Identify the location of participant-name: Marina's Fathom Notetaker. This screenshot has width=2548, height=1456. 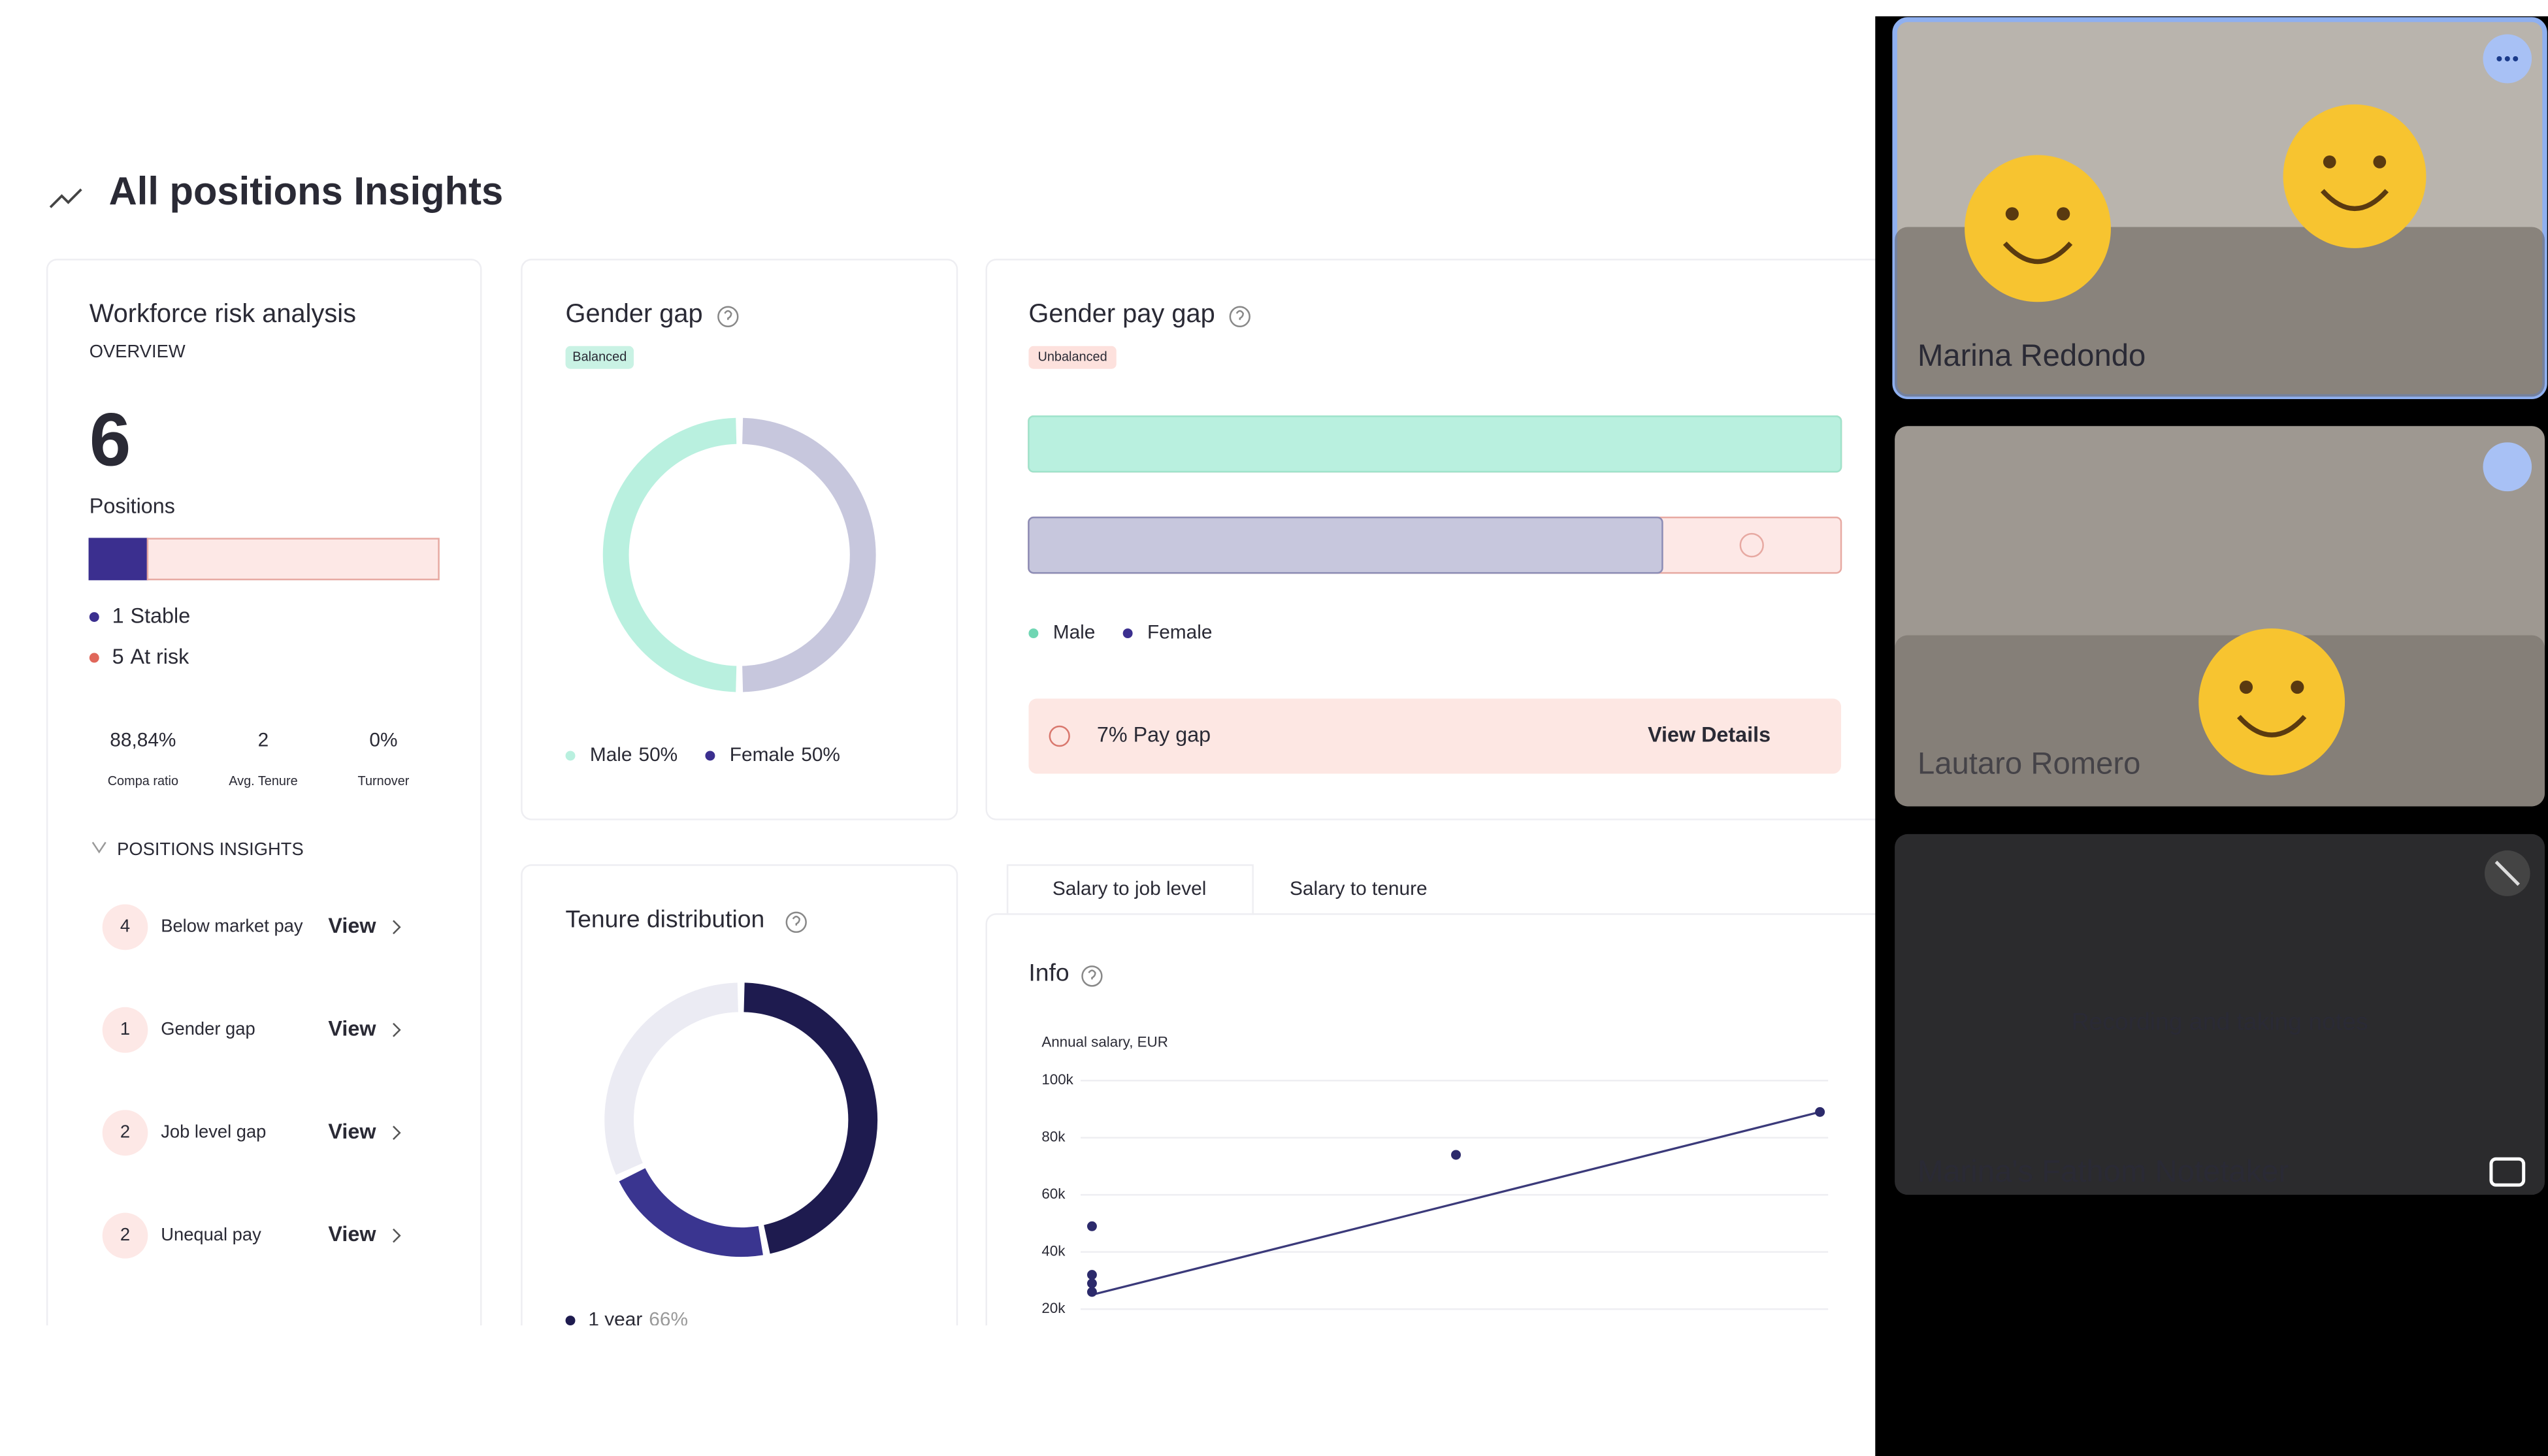
(2103, 1171).